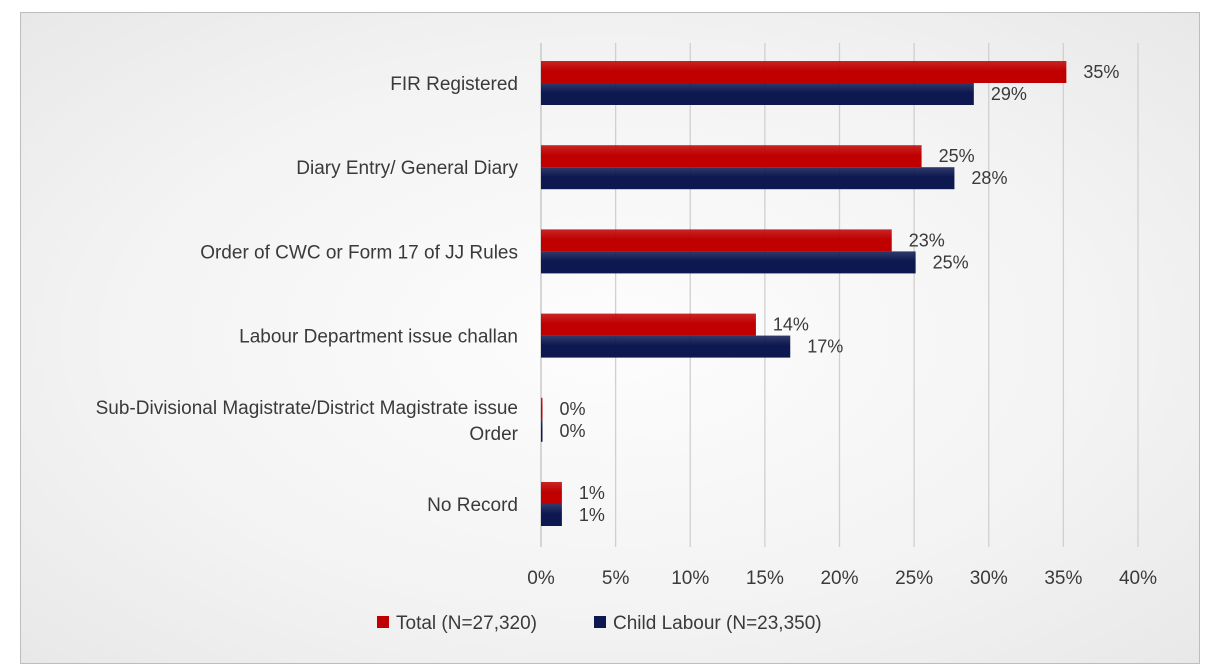 The height and width of the screenshot is (671, 1207). What do you see at coordinates (1009, 94) in the screenshot?
I see `data-label: 29%` at bounding box center [1009, 94].